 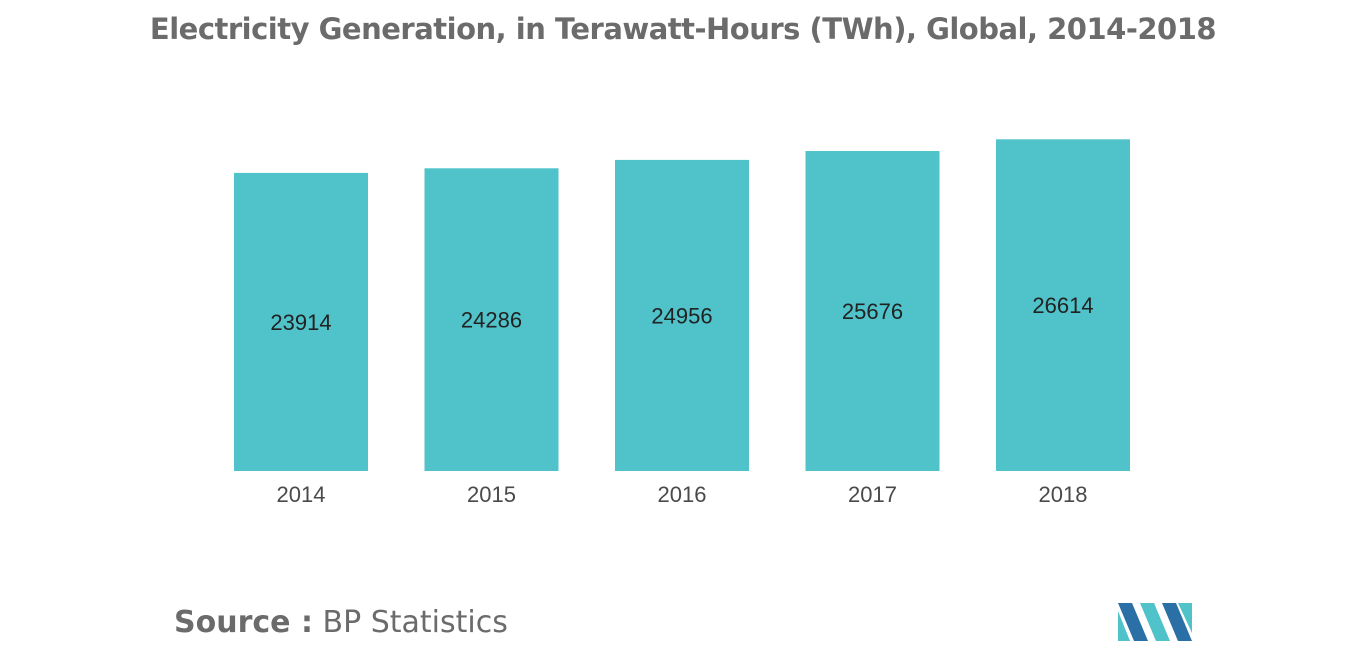 I want to click on bar-2016, so click(x=682, y=315).